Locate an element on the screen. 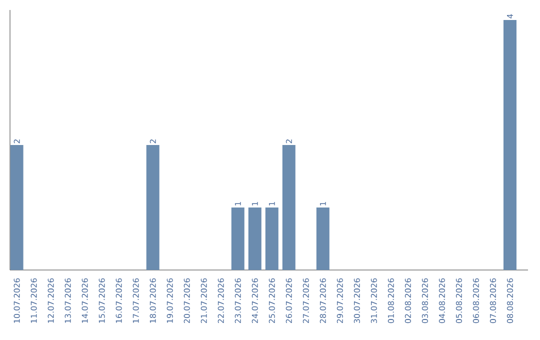 The image size is (540, 340). x-tick-label: 03.08.2026 is located at coordinates (425, 301).